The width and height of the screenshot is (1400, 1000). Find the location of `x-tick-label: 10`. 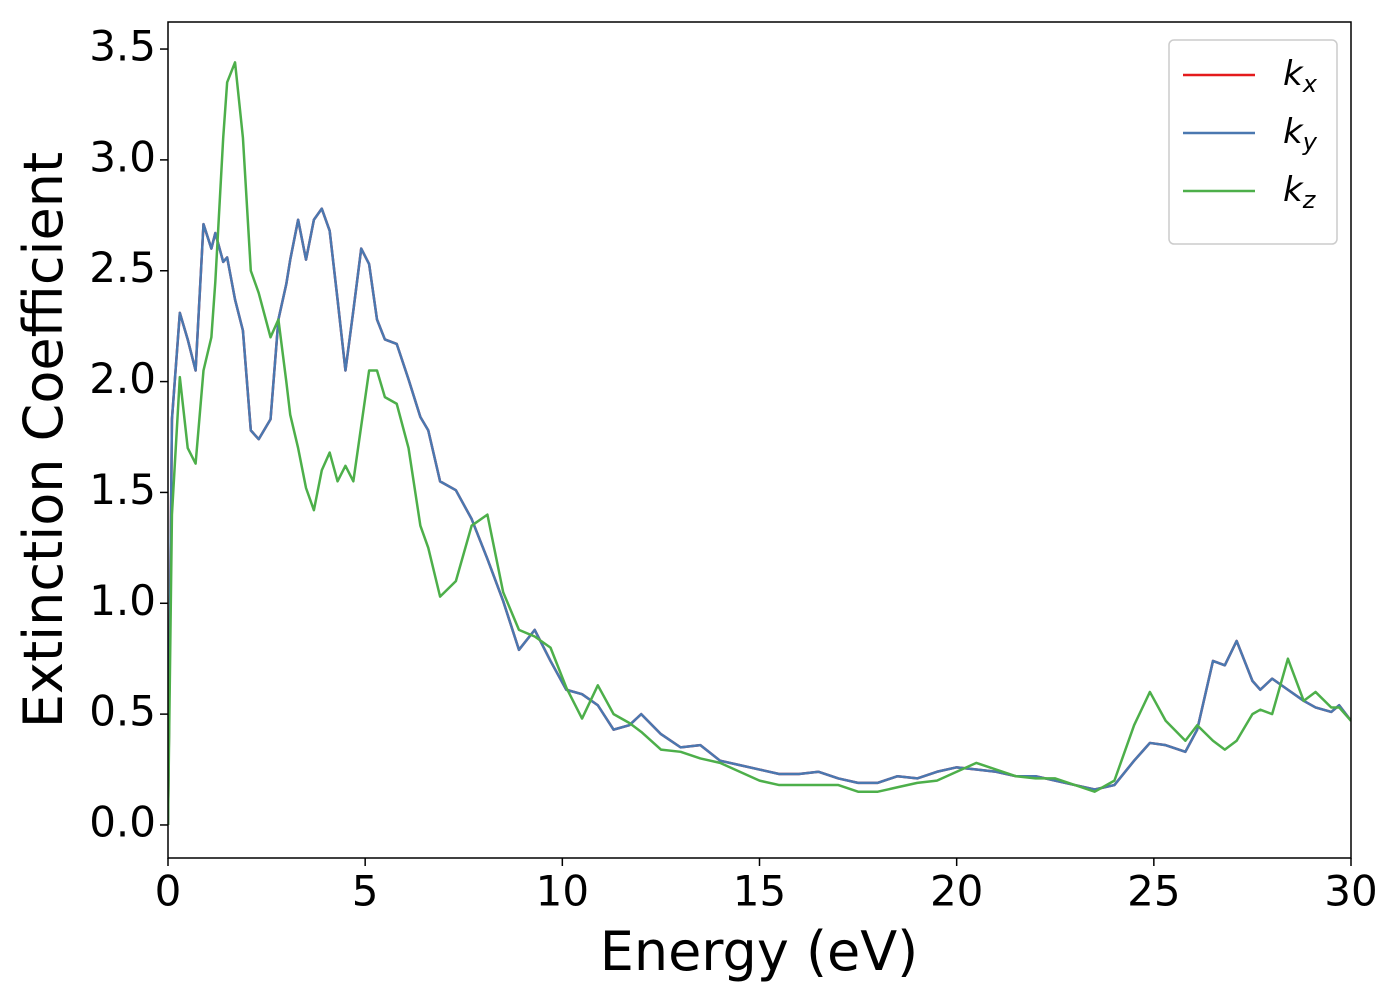

x-tick-label: 10 is located at coordinates (562, 891).